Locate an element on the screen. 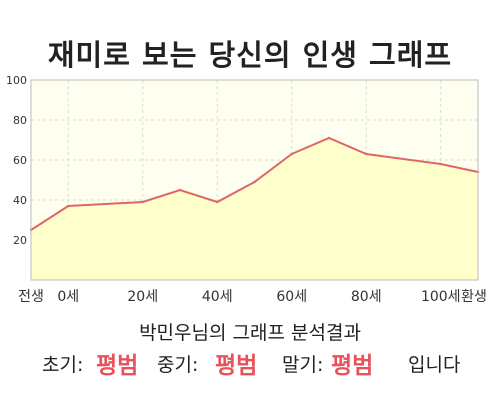 The image size is (500, 400). x-tick-label: 80세 is located at coordinates (366, 297).